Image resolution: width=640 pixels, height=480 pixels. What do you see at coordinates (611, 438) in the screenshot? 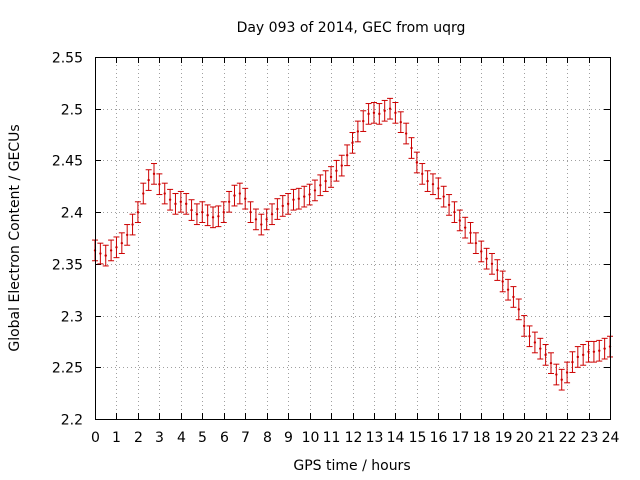
I see `x-tick-label: 24` at bounding box center [611, 438].